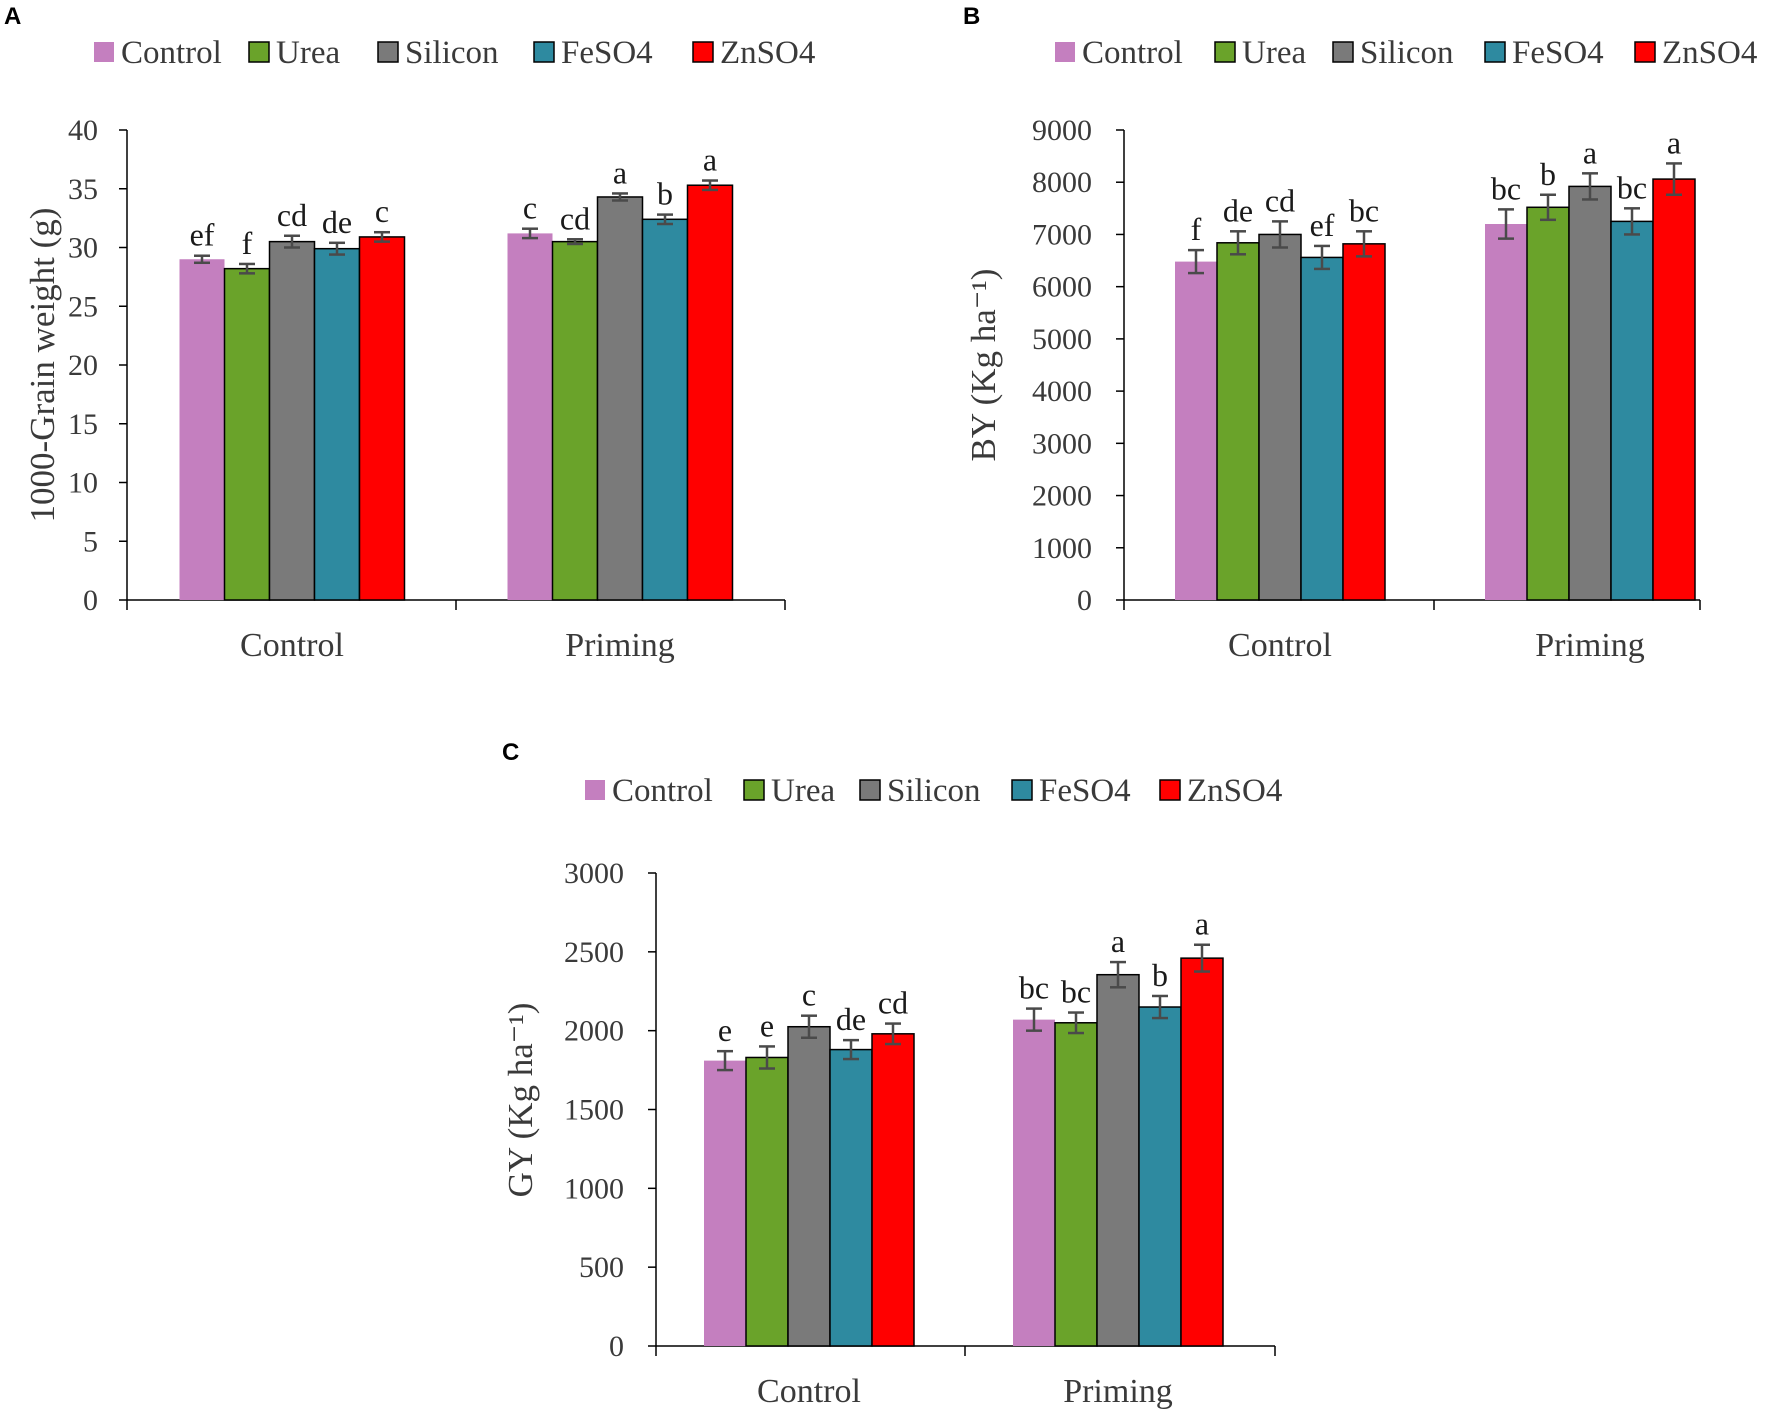  I want to click on y-tick-label: 10, so click(83, 483).